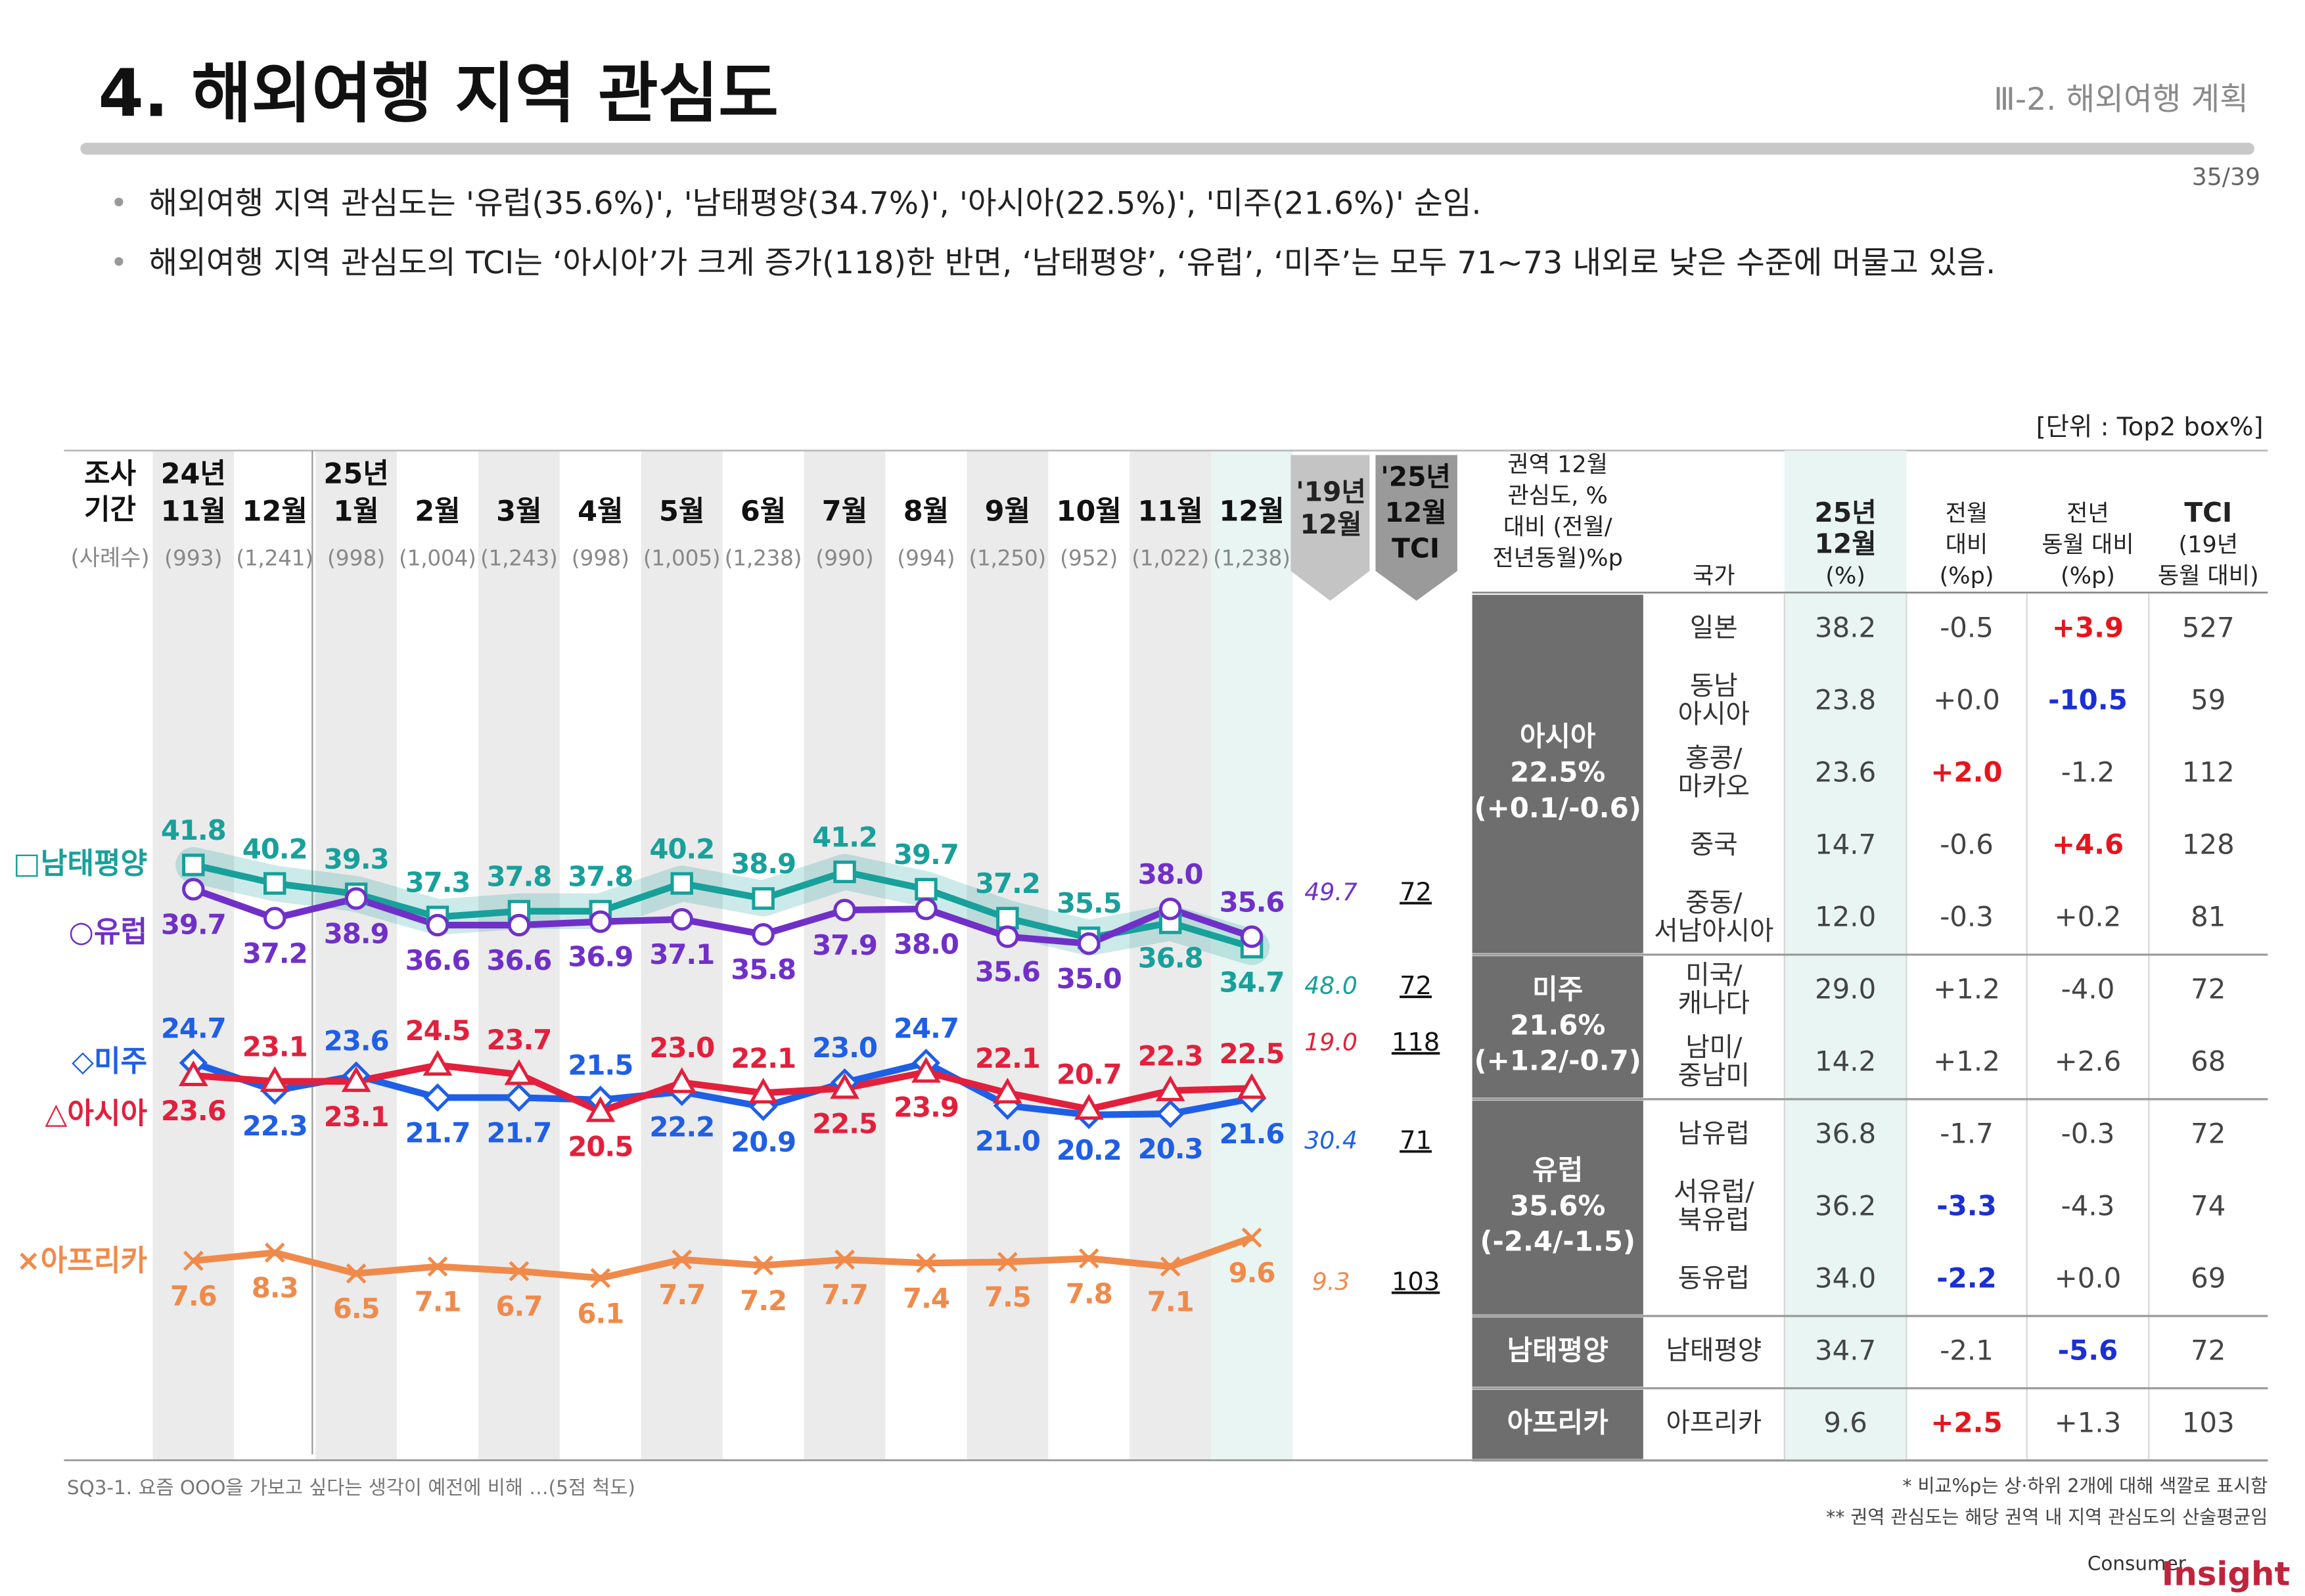 This screenshot has width=2305, height=1596. I want to click on region-label: (+0.1/-0.6), so click(1557, 808).